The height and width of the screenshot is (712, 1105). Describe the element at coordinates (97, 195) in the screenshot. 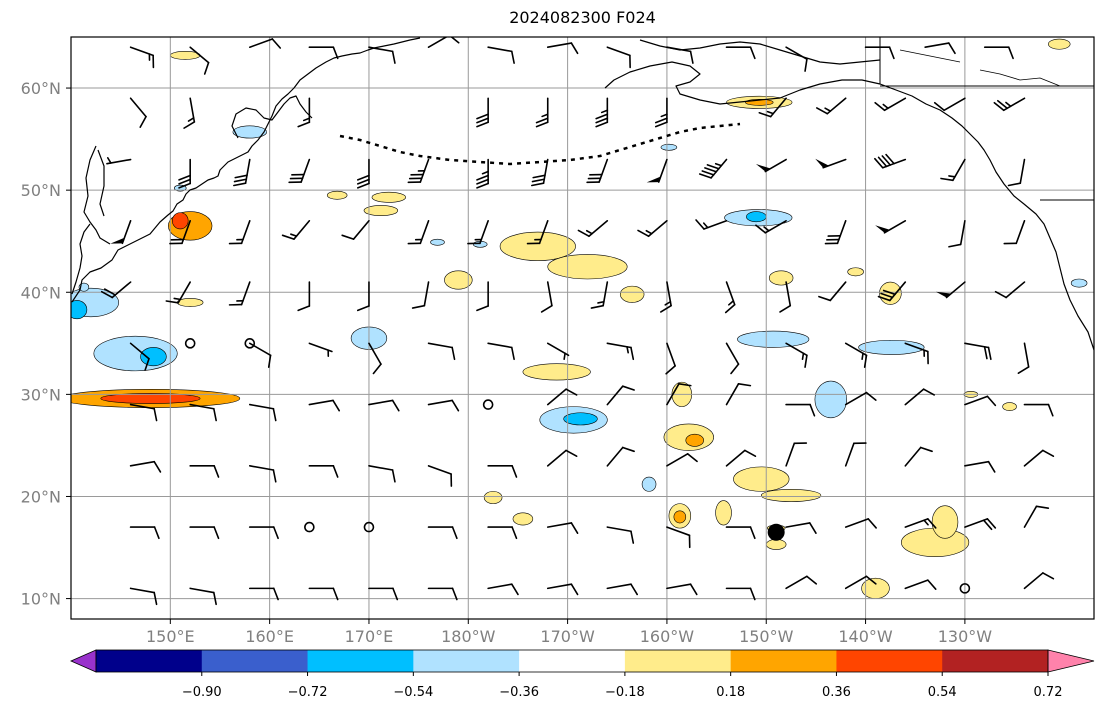

I see `sakhalin-kurils` at that location.